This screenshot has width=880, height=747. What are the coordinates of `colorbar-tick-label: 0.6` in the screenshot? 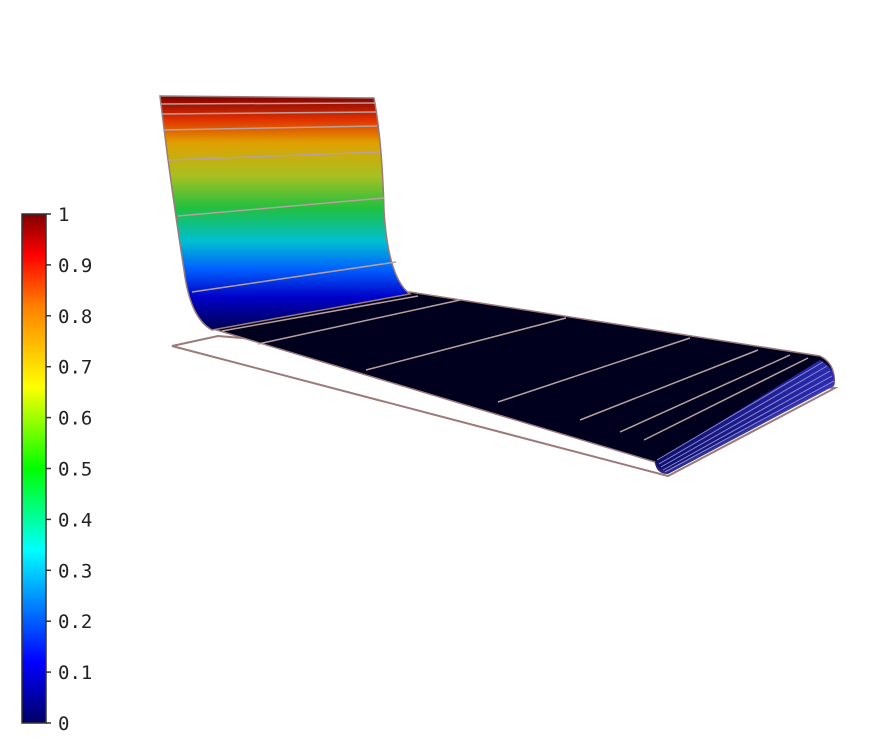 It's located at (75, 419).